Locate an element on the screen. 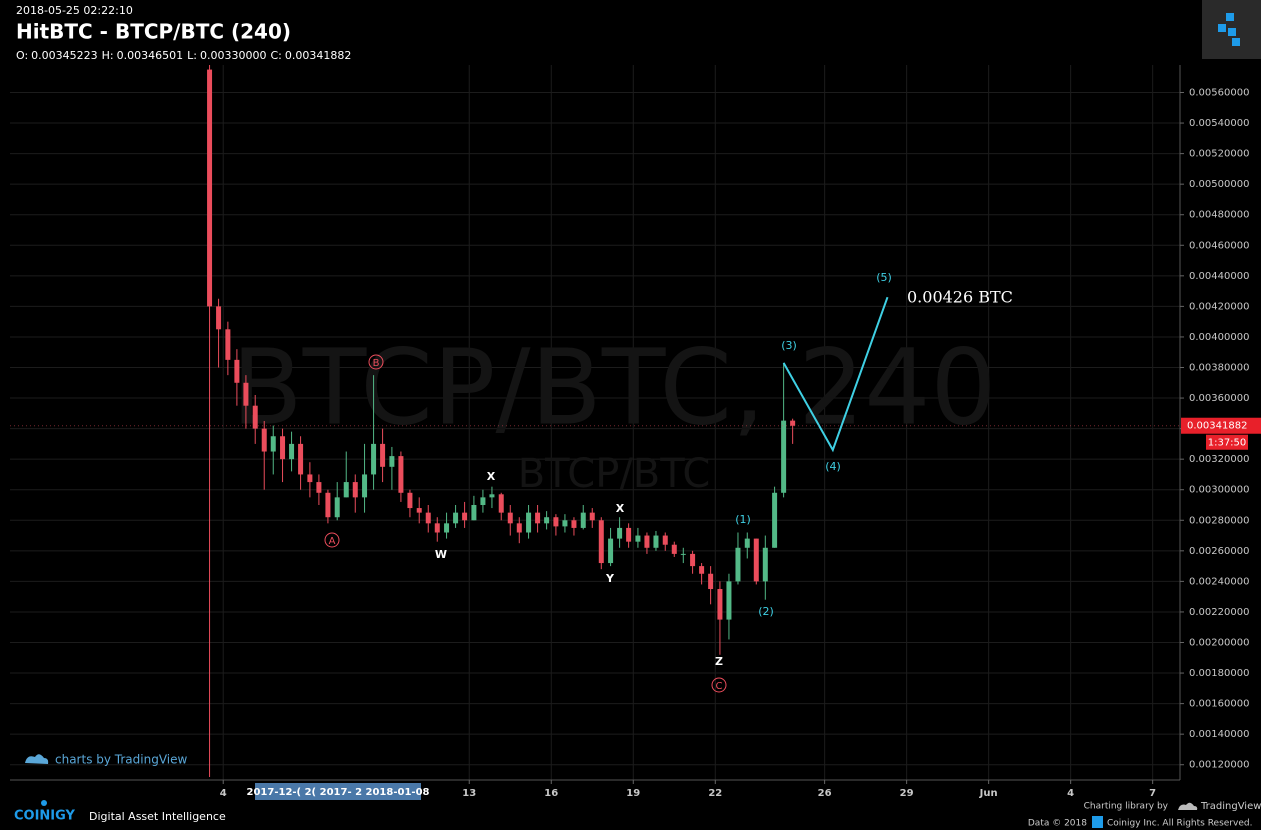 This screenshot has height=830, width=1261. wave-label: (2) is located at coordinates (766, 611).